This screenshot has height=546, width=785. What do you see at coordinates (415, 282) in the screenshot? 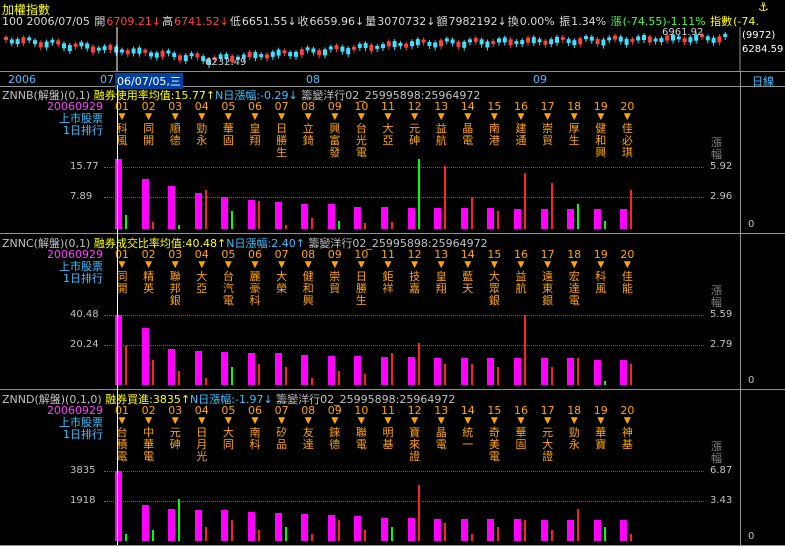
I see `stock-name: 技嘉` at bounding box center [415, 282].